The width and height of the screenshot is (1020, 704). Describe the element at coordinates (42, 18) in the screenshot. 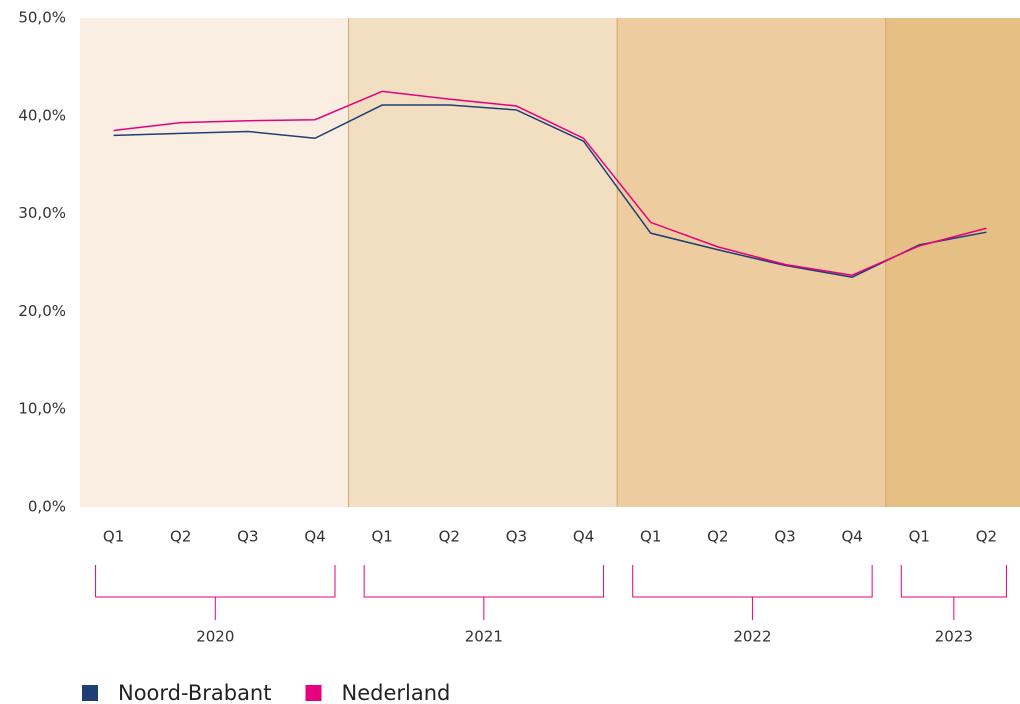

I see `y-tick-label: 50,0%` at that location.